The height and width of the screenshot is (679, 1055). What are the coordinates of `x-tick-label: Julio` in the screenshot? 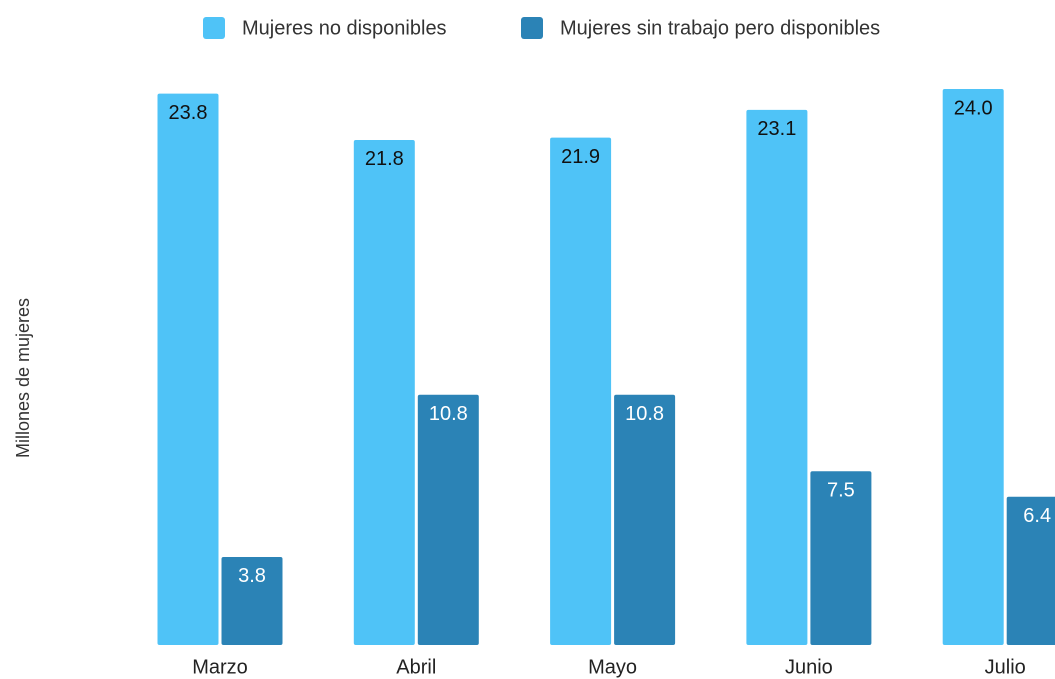 It's located at (1005, 667).